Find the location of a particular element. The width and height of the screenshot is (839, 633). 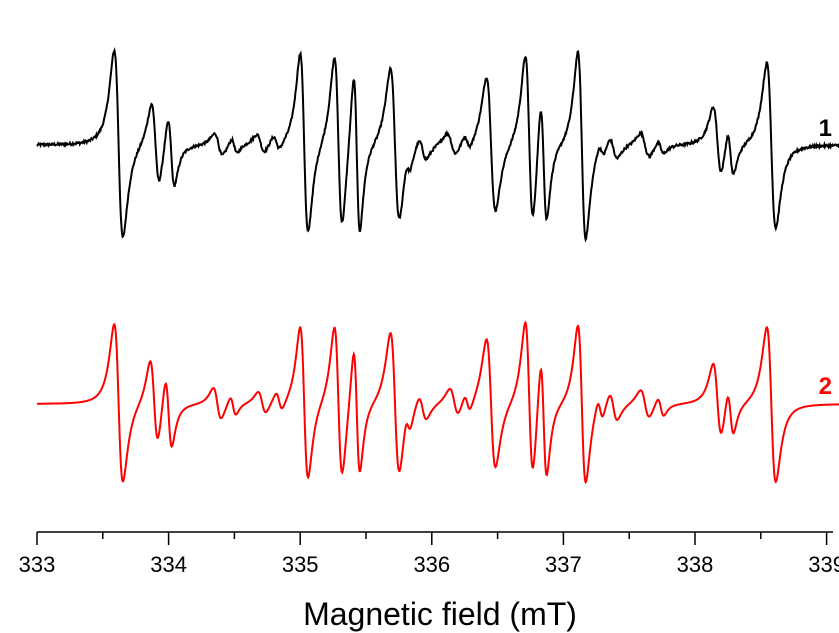

x-tick-label: 339 is located at coordinates (823, 564).